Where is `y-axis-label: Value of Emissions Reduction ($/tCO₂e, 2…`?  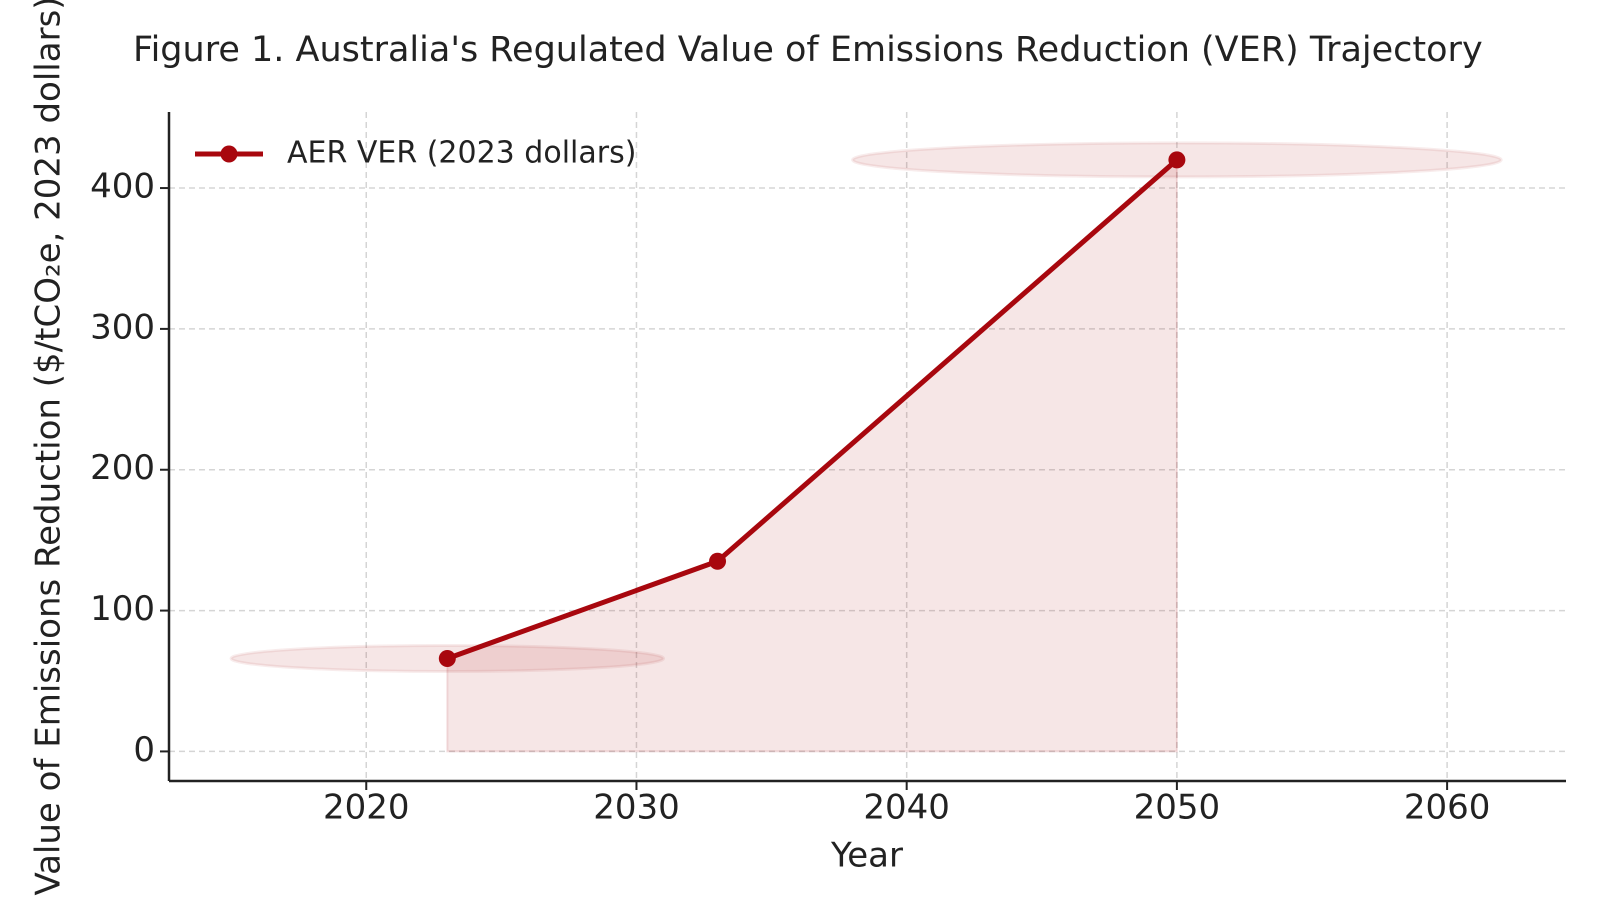
y-axis-label: Value of Emissions Reduction ($/tCO₂e, 2… is located at coordinates (49, 448).